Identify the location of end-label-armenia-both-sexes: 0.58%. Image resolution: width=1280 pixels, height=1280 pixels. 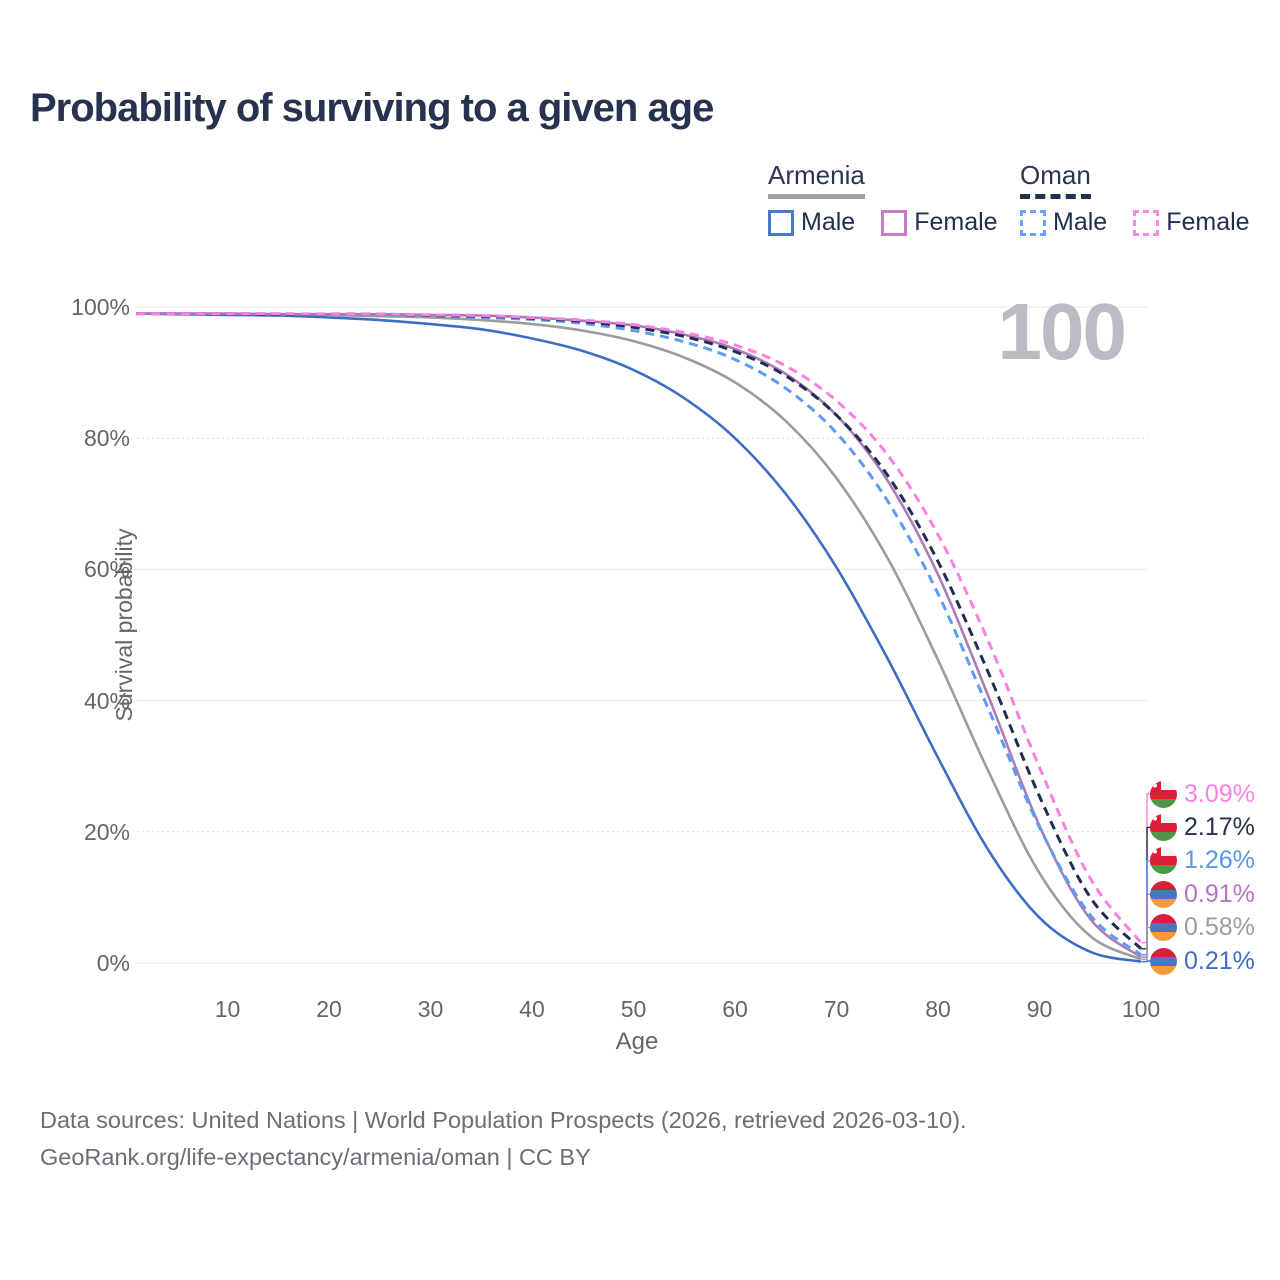
(1202, 928).